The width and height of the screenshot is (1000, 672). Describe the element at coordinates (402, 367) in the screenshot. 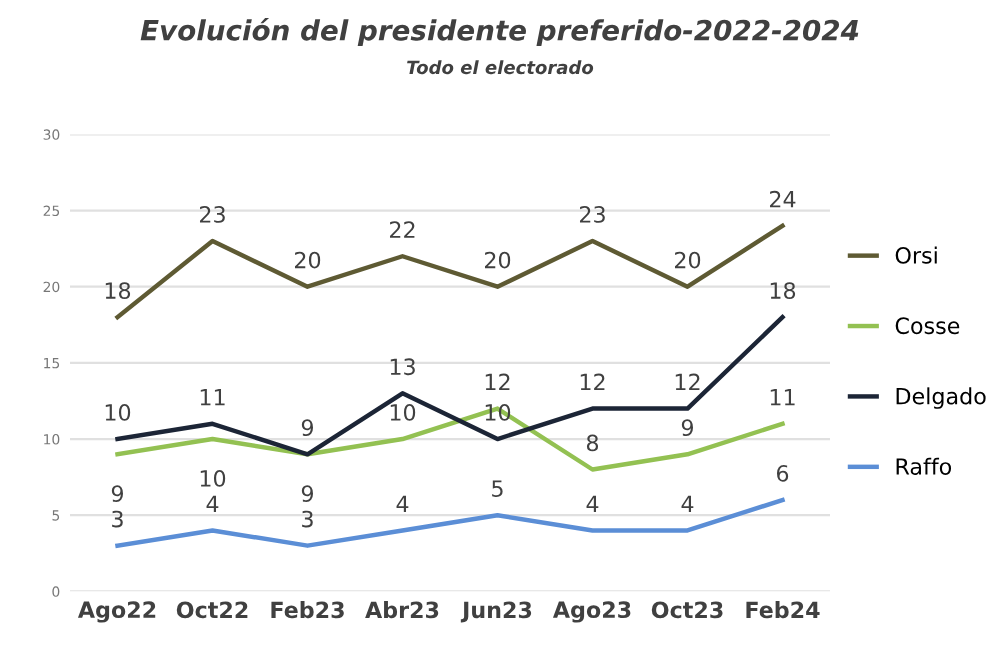

I see `data-label: 13` at that location.